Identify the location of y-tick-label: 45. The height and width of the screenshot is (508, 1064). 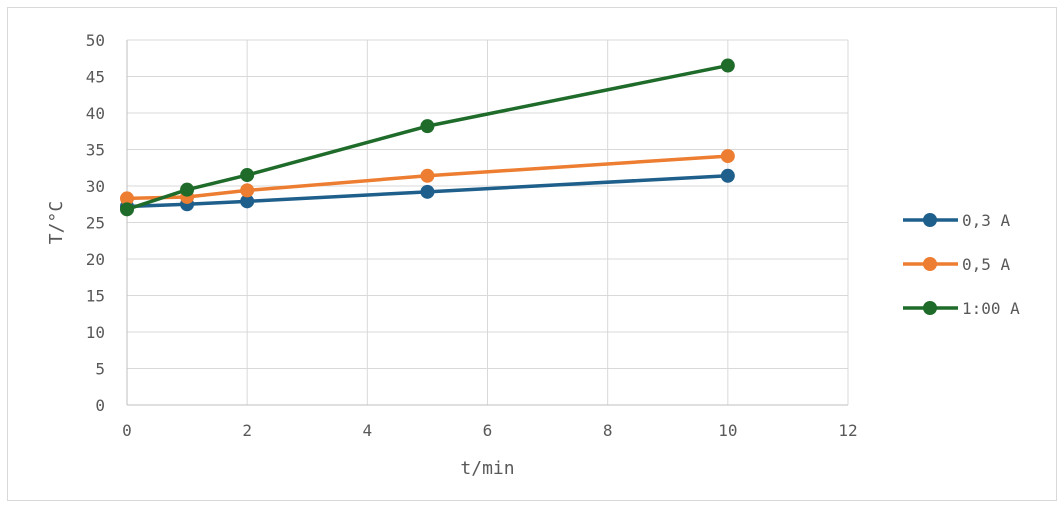
(95, 77).